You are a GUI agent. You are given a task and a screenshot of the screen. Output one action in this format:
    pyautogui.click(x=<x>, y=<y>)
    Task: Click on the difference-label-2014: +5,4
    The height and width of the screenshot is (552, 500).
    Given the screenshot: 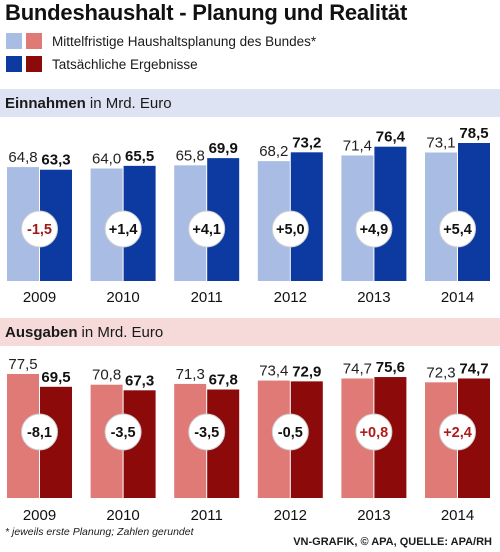 What is the action you would take?
    pyautogui.click(x=457, y=230)
    